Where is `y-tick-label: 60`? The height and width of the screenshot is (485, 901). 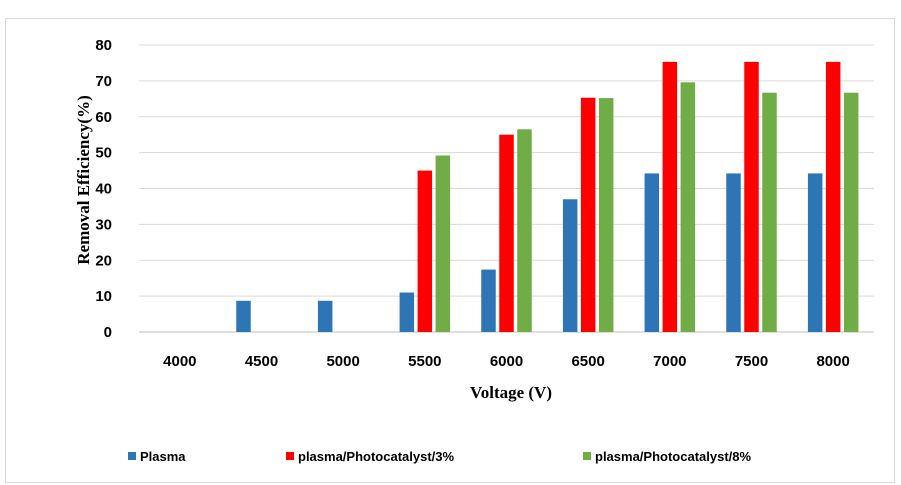 y-tick-label: 60 is located at coordinates (103, 117).